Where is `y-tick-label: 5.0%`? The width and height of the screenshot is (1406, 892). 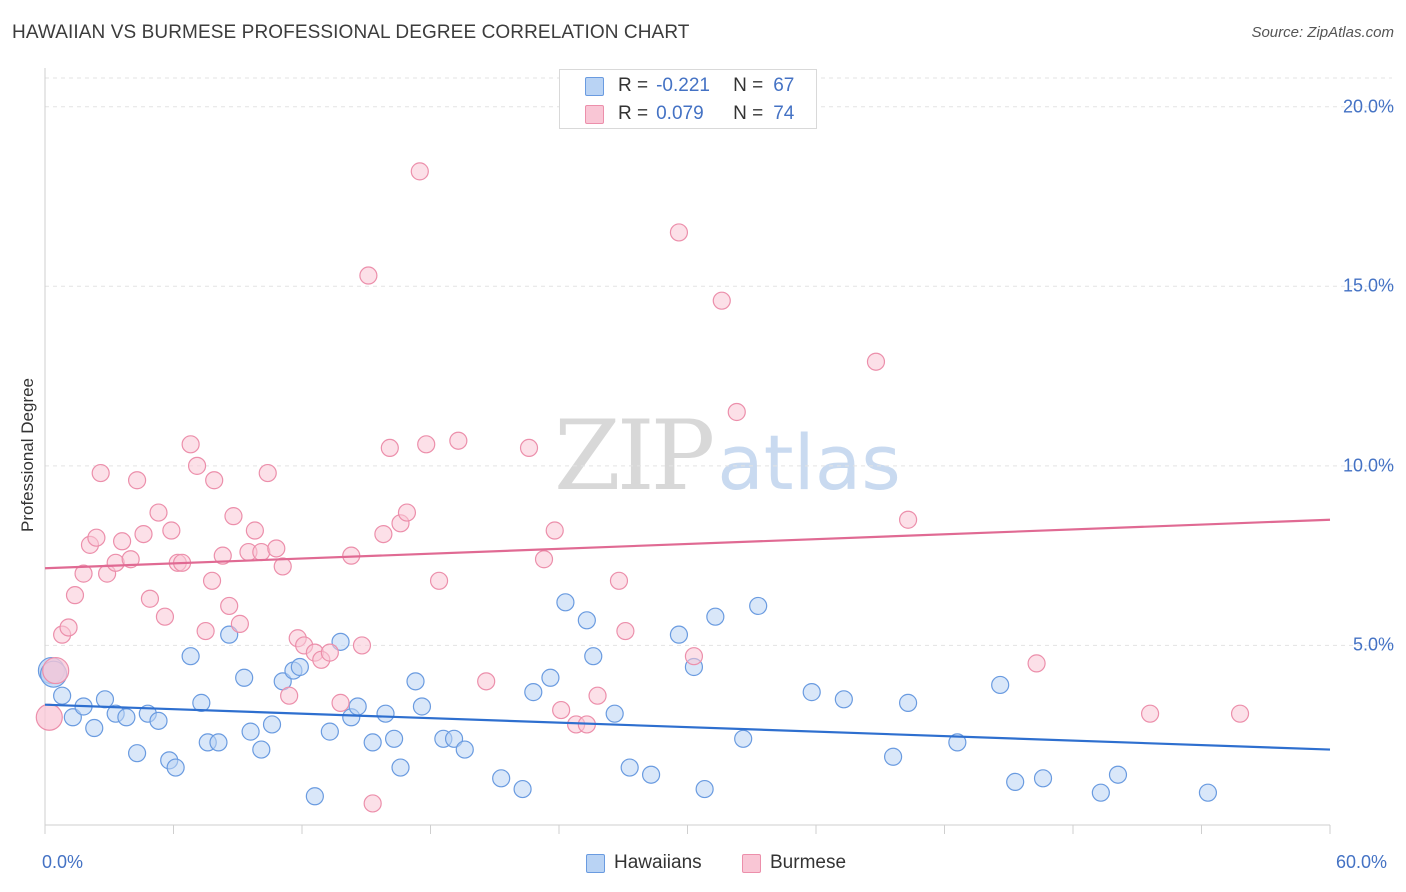
y-tick-label: 5.0% is located at coordinates (1373, 644).